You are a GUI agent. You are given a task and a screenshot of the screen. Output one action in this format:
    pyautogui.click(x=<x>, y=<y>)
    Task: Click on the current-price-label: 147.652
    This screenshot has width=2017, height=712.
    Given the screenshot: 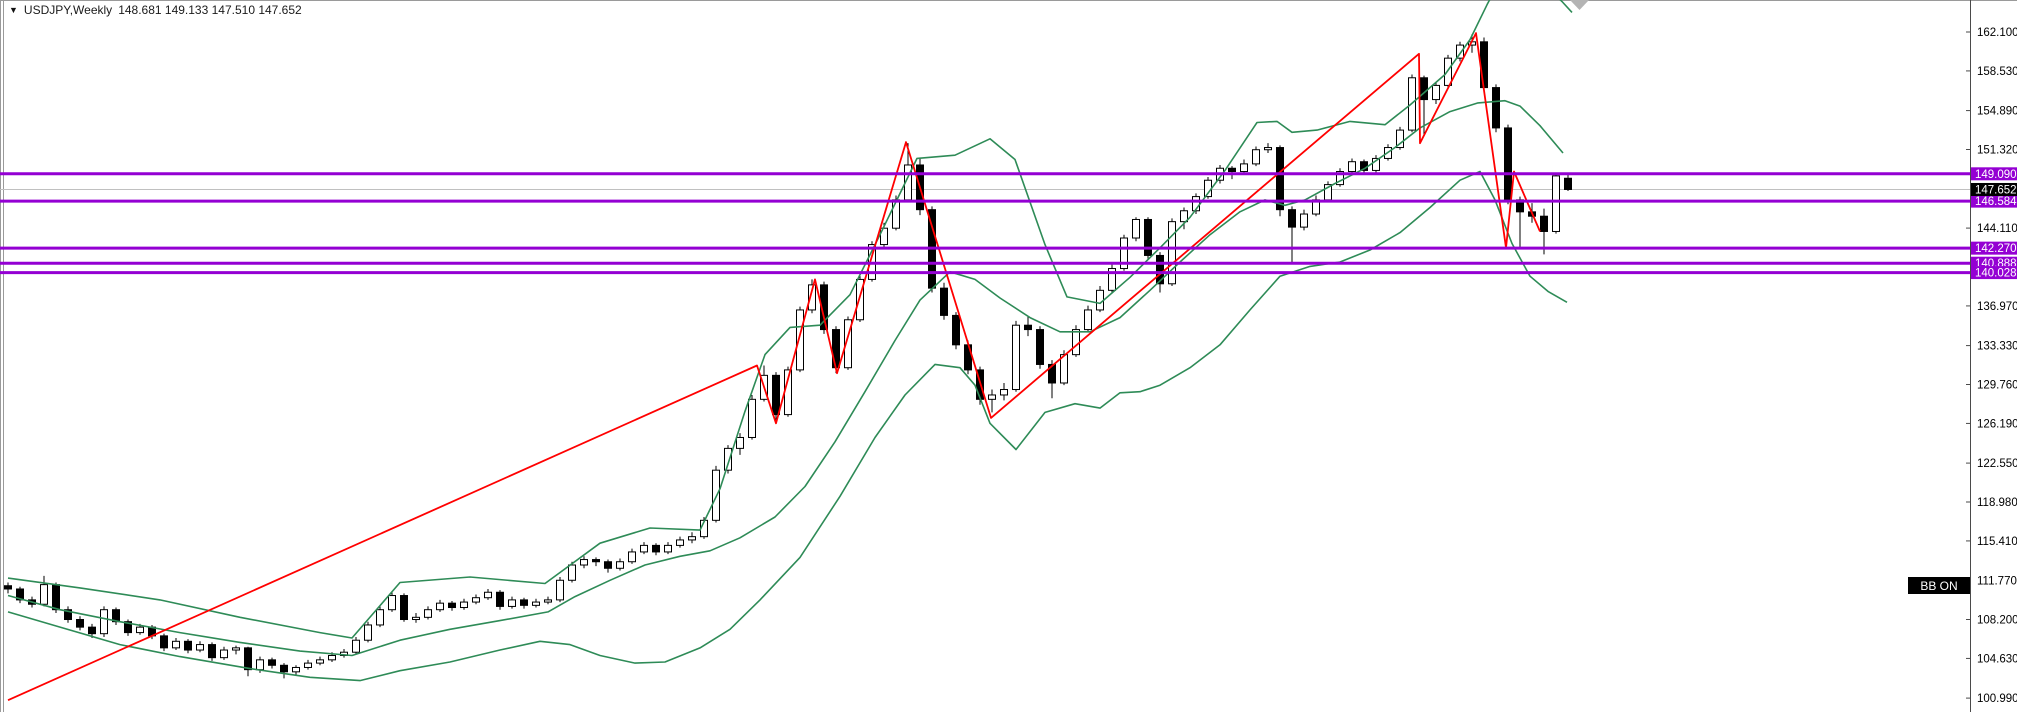 What is the action you would take?
    pyautogui.click(x=1994, y=189)
    